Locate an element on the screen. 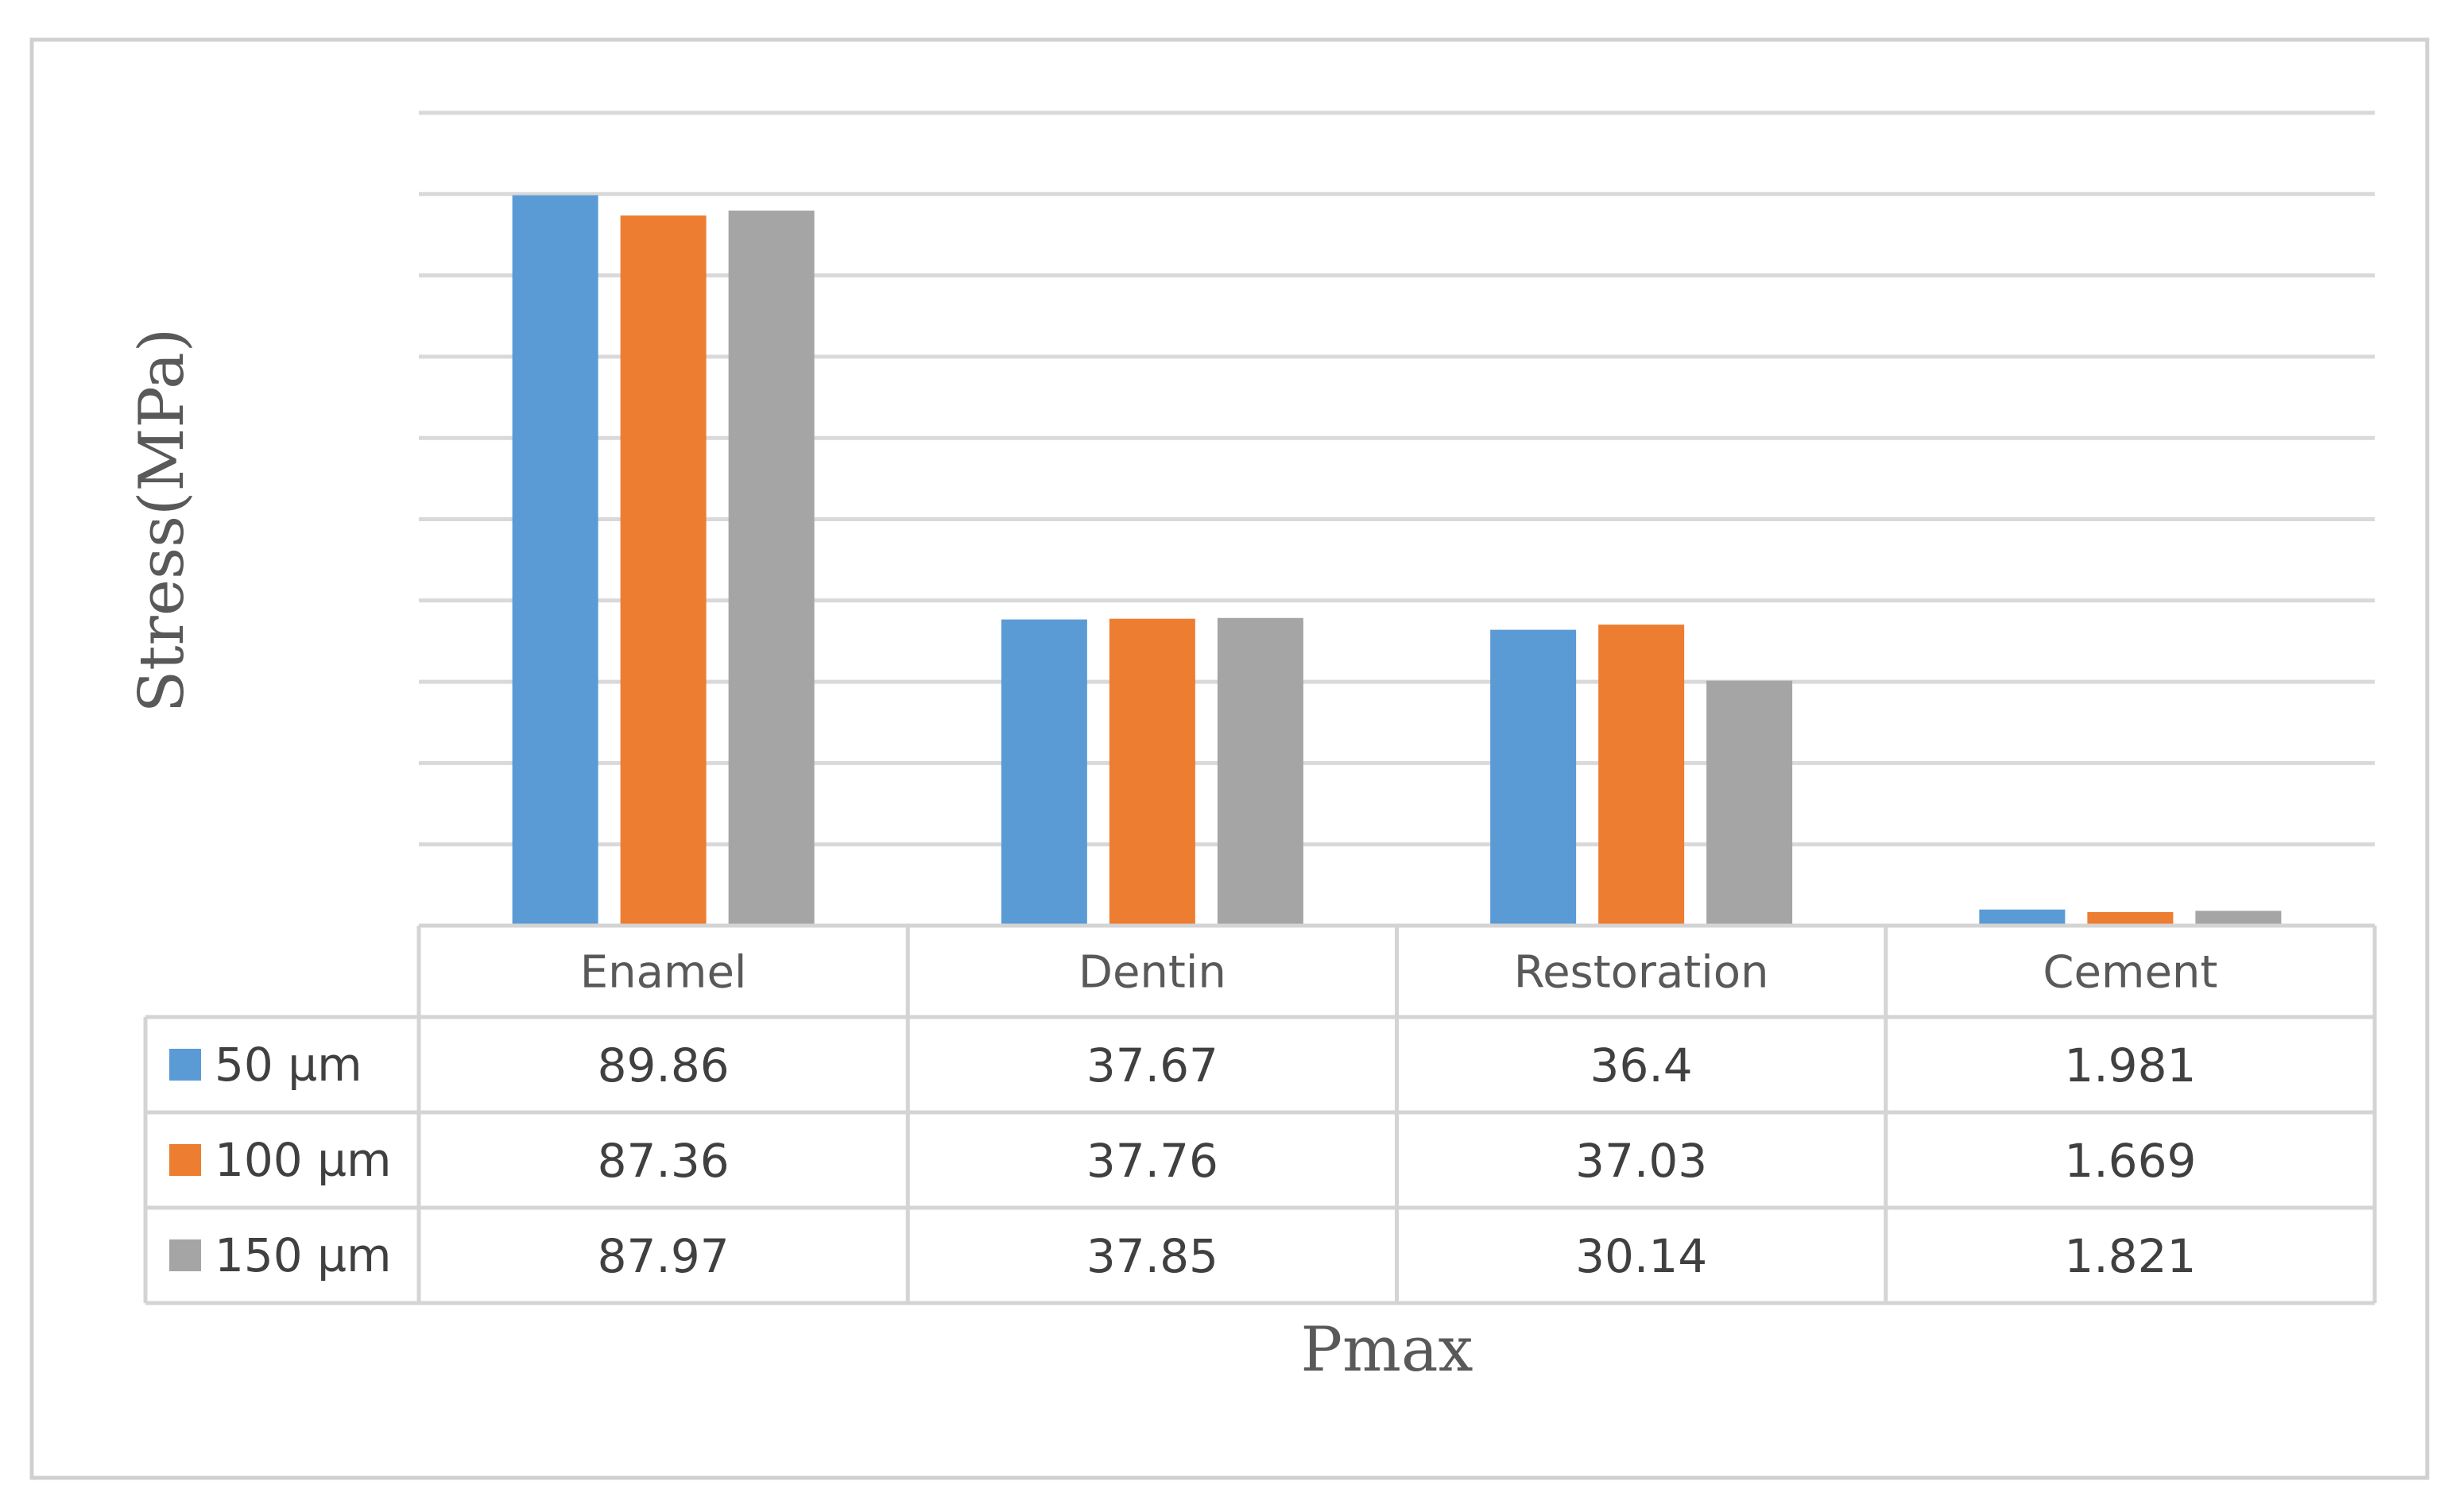 This screenshot has height=1512, width=2459. category-label: Cement is located at coordinates (2130, 973).